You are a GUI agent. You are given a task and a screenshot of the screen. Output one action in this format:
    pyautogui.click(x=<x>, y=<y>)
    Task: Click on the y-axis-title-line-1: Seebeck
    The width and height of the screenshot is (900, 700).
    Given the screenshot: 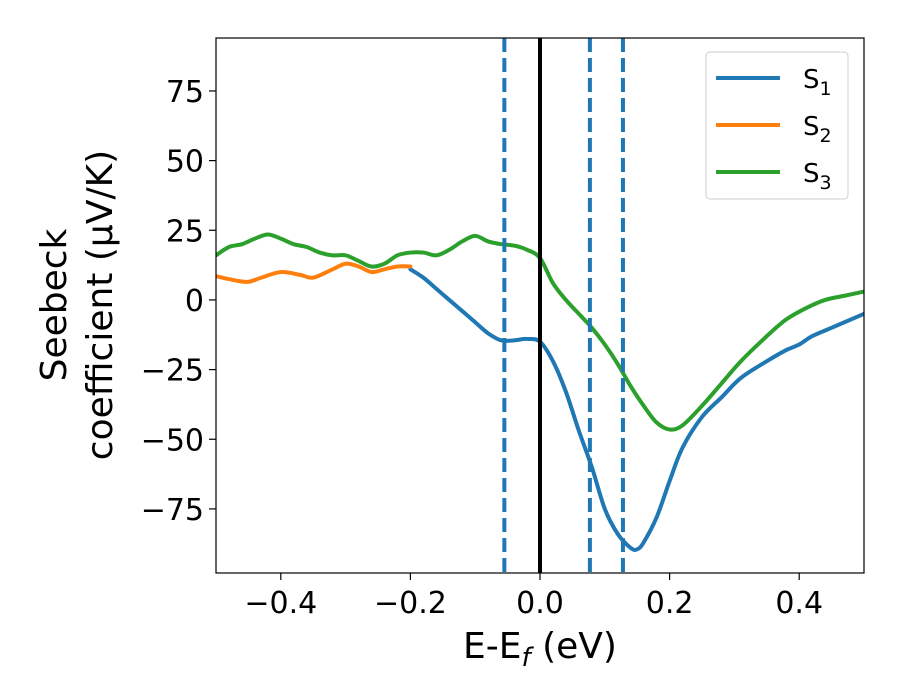 What is the action you would take?
    pyautogui.click(x=54, y=304)
    